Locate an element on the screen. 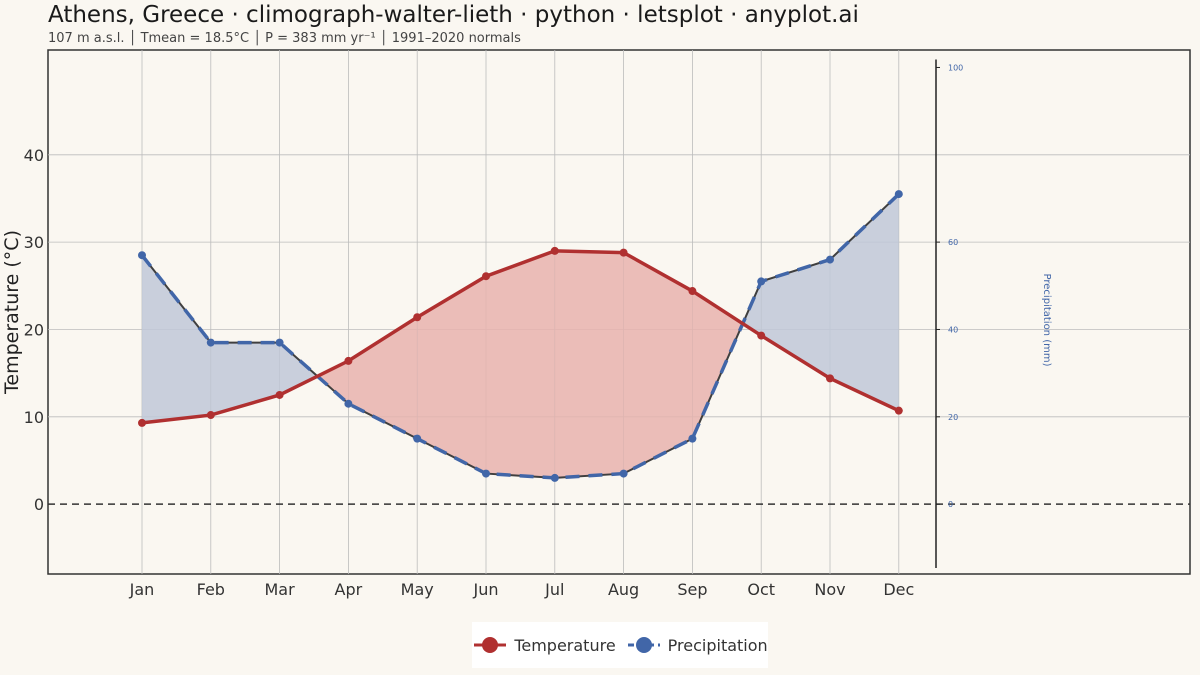  precipitation-tick-label: 40 is located at coordinates (953, 329).